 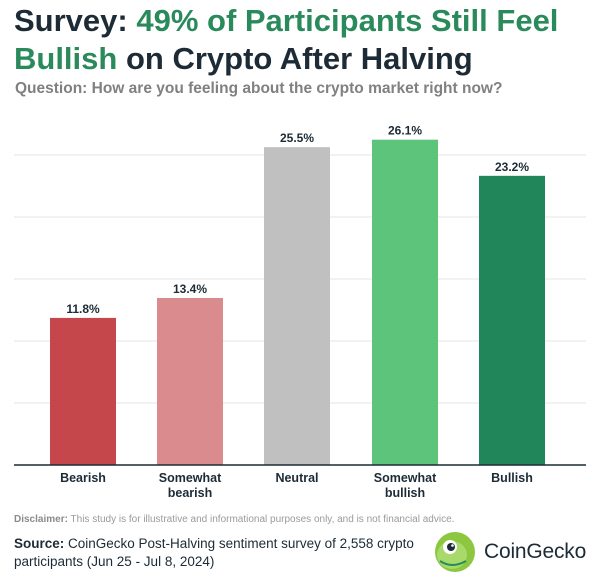 I want to click on brand-name: CoinGecko, so click(x=535, y=551).